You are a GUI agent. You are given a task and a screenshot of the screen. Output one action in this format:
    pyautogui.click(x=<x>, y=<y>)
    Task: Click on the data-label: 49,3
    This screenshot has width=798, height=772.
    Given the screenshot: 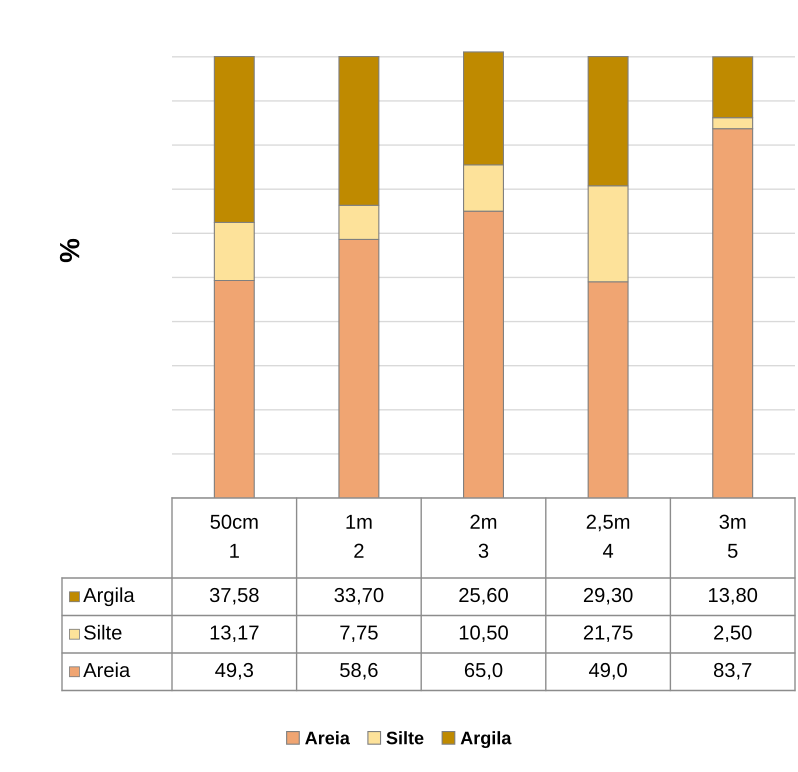 What is the action you would take?
    pyautogui.click(x=234, y=671)
    